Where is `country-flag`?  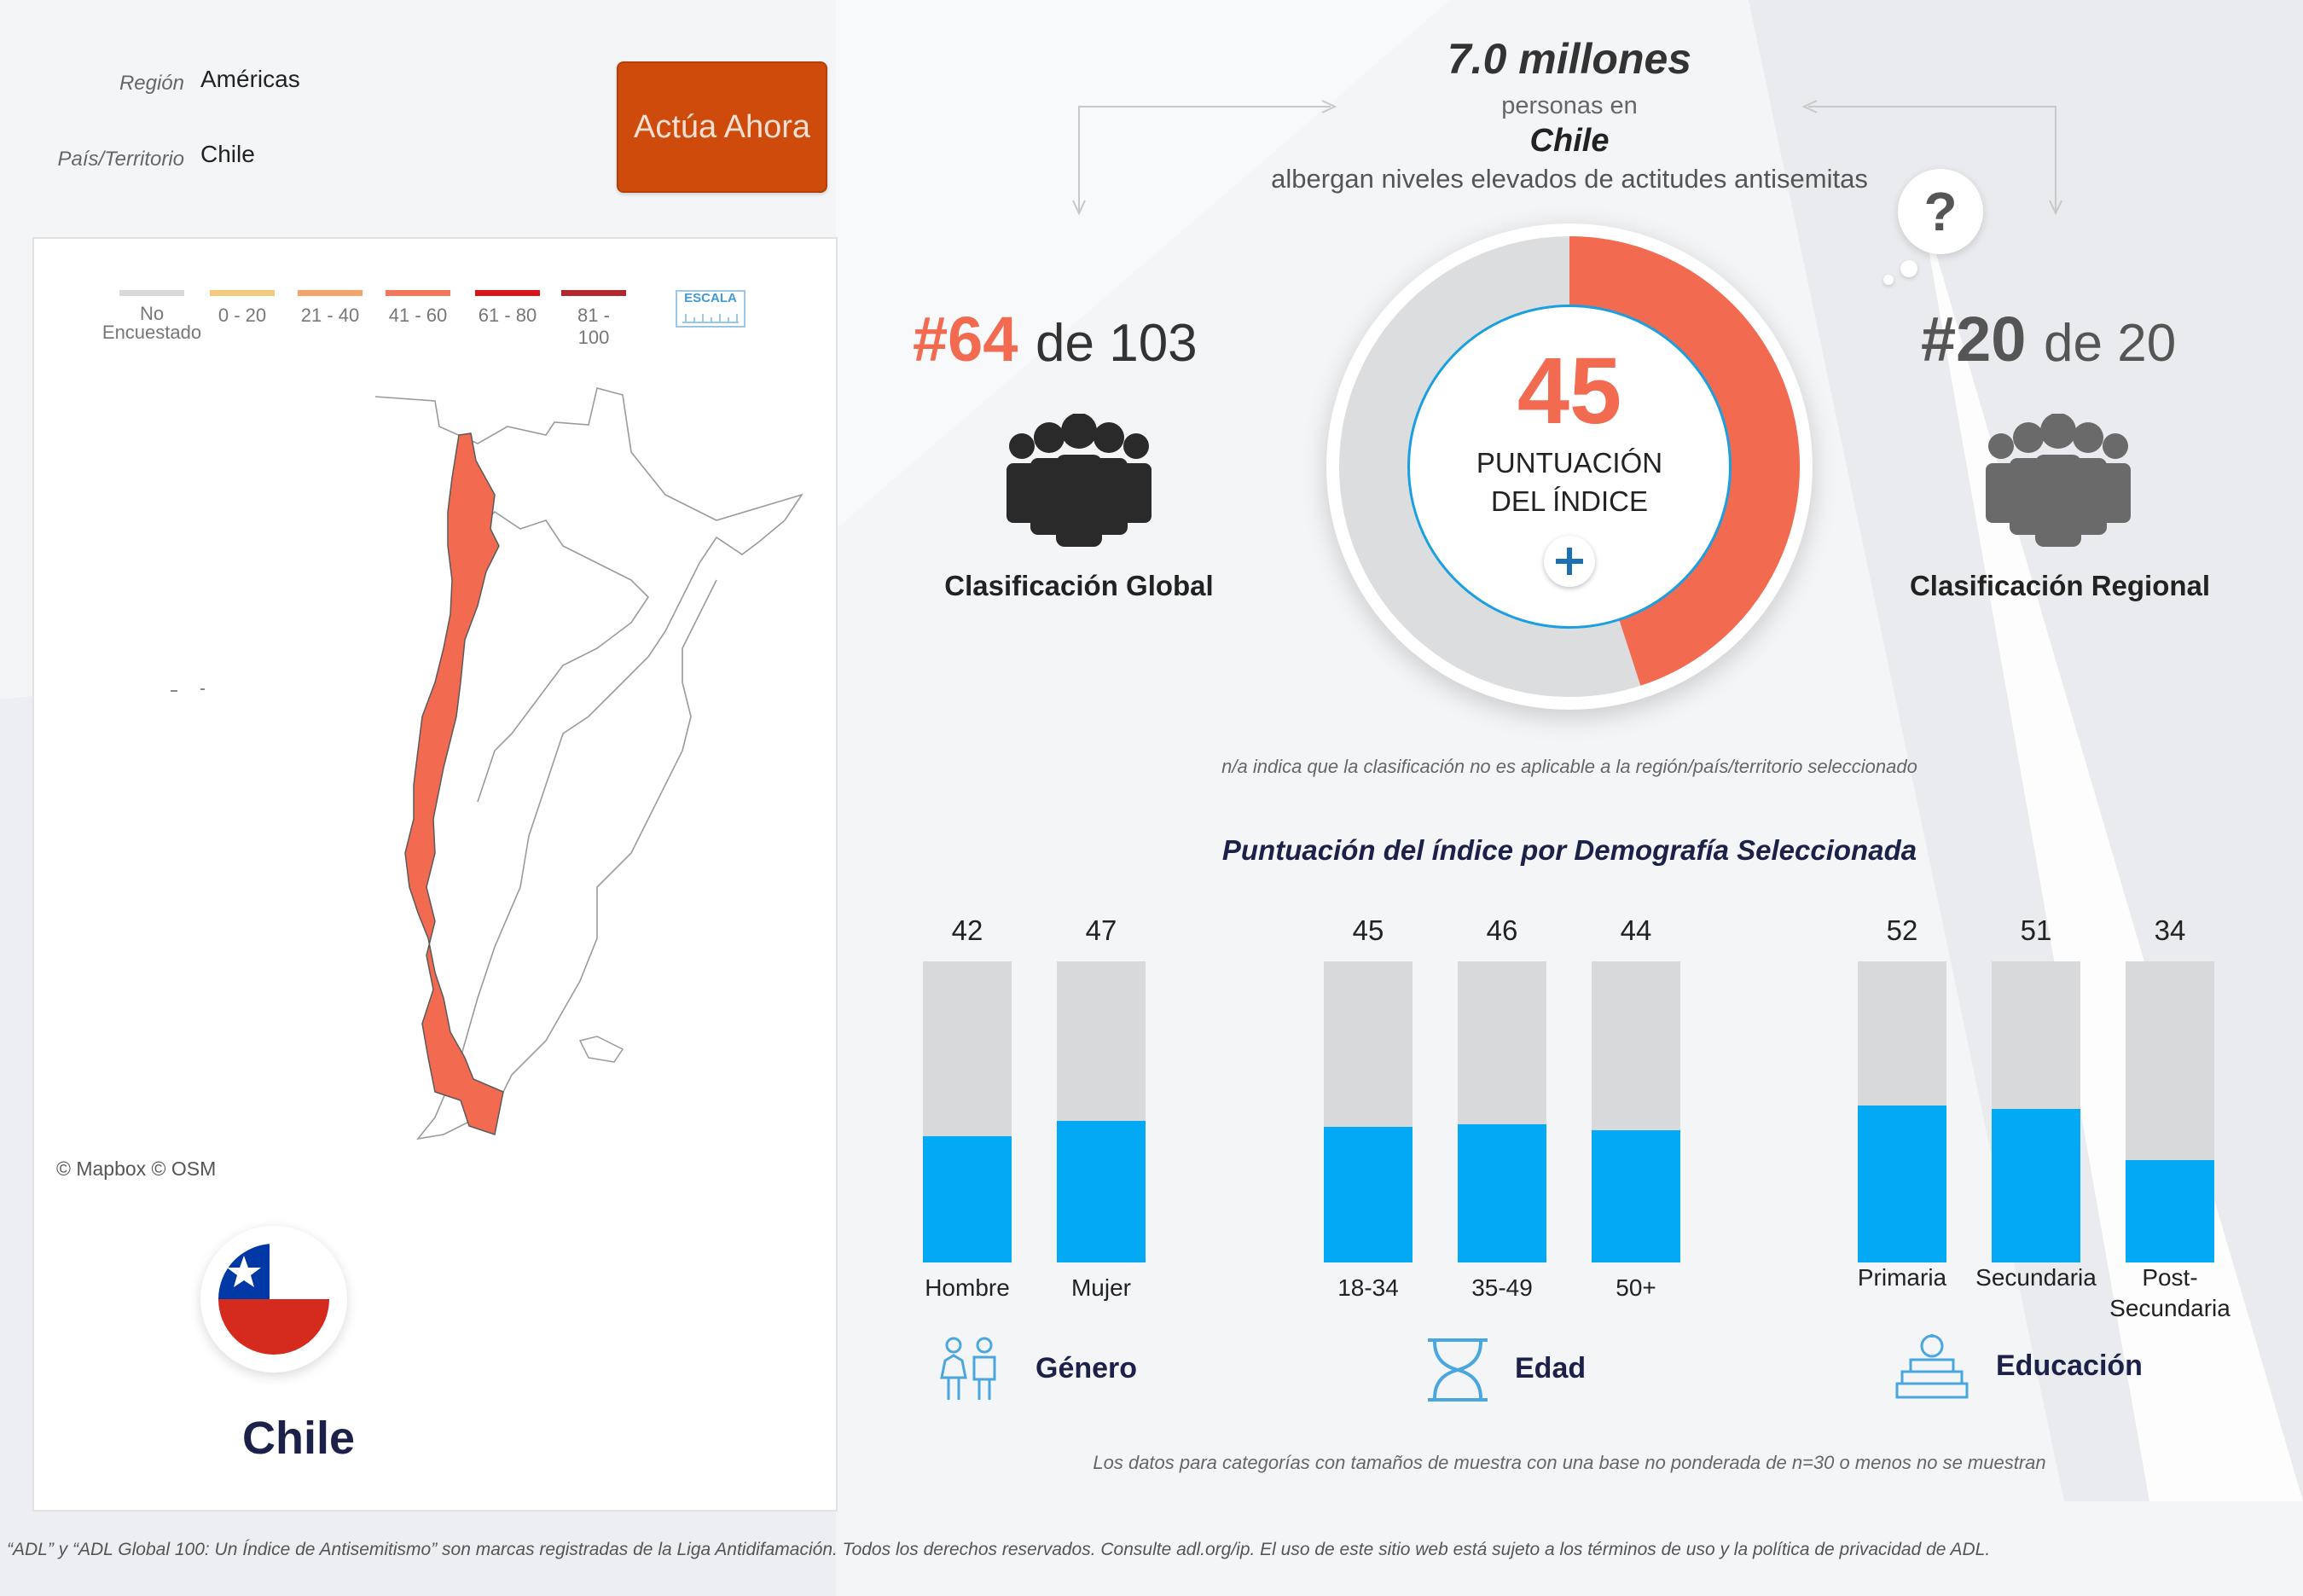 country-flag is located at coordinates (273, 1299).